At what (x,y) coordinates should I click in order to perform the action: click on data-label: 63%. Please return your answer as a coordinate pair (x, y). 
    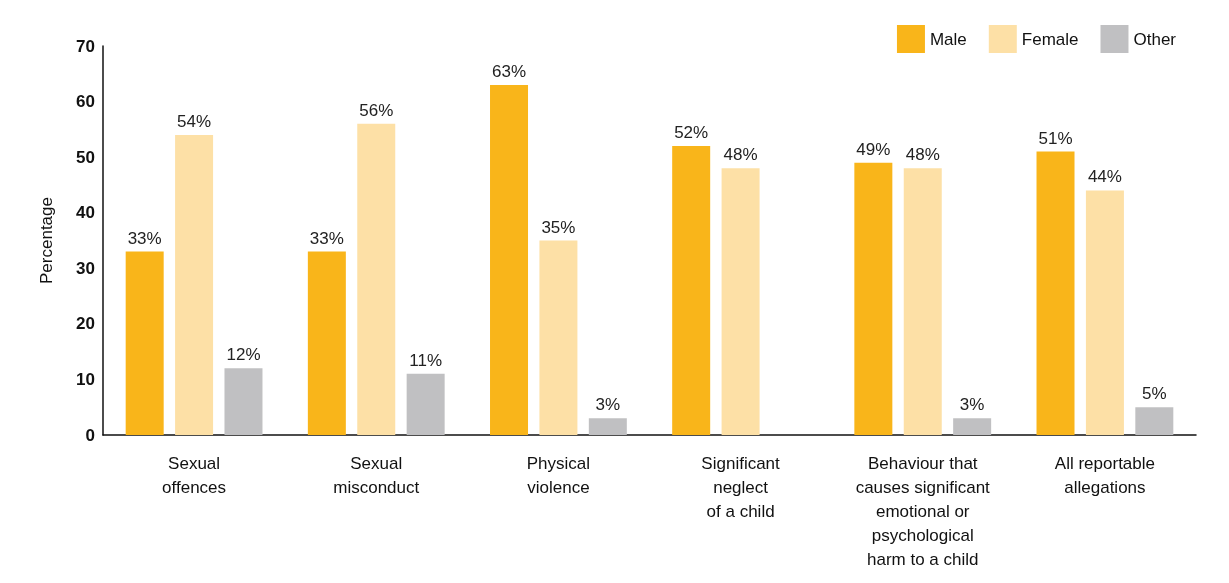
    Looking at the image, I should click on (509, 71).